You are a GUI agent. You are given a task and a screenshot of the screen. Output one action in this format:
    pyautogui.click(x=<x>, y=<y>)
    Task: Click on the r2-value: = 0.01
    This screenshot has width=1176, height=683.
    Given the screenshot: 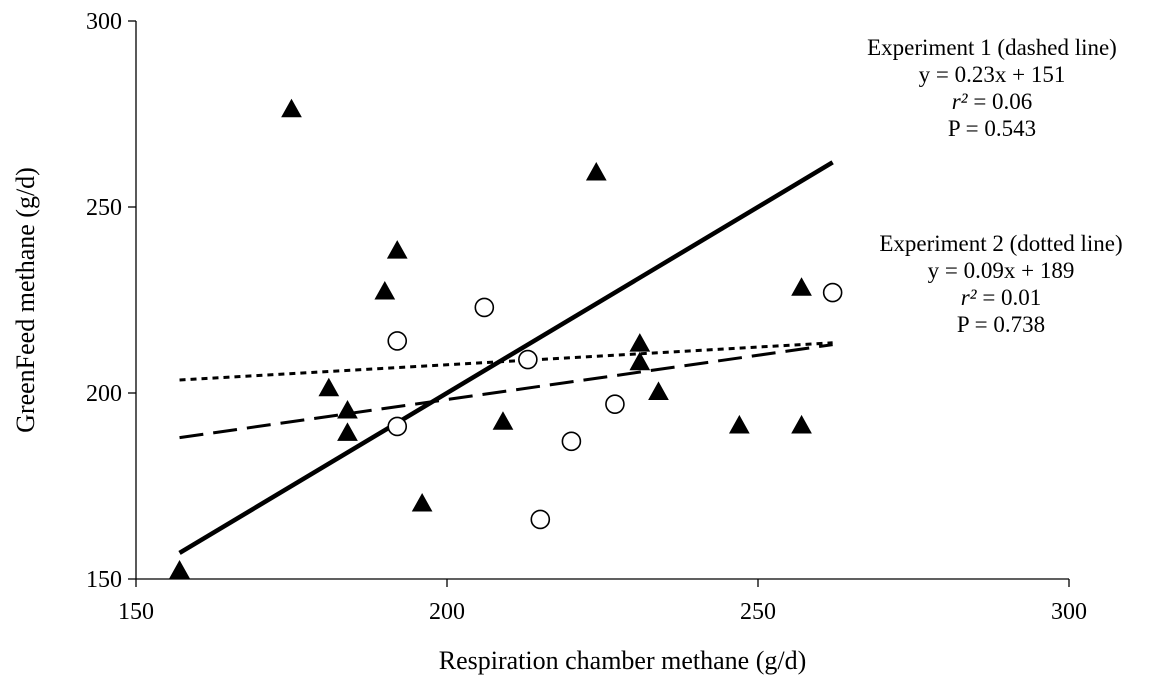 What is the action you would take?
    pyautogui.click(x=1009, y=297)
    